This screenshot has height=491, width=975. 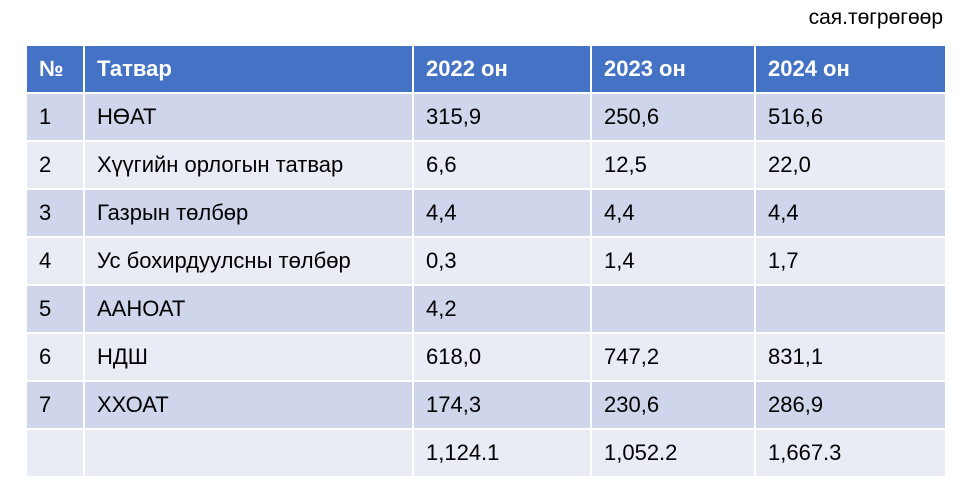 I want to click on table-cell: 6, so click(x=55, y=357).